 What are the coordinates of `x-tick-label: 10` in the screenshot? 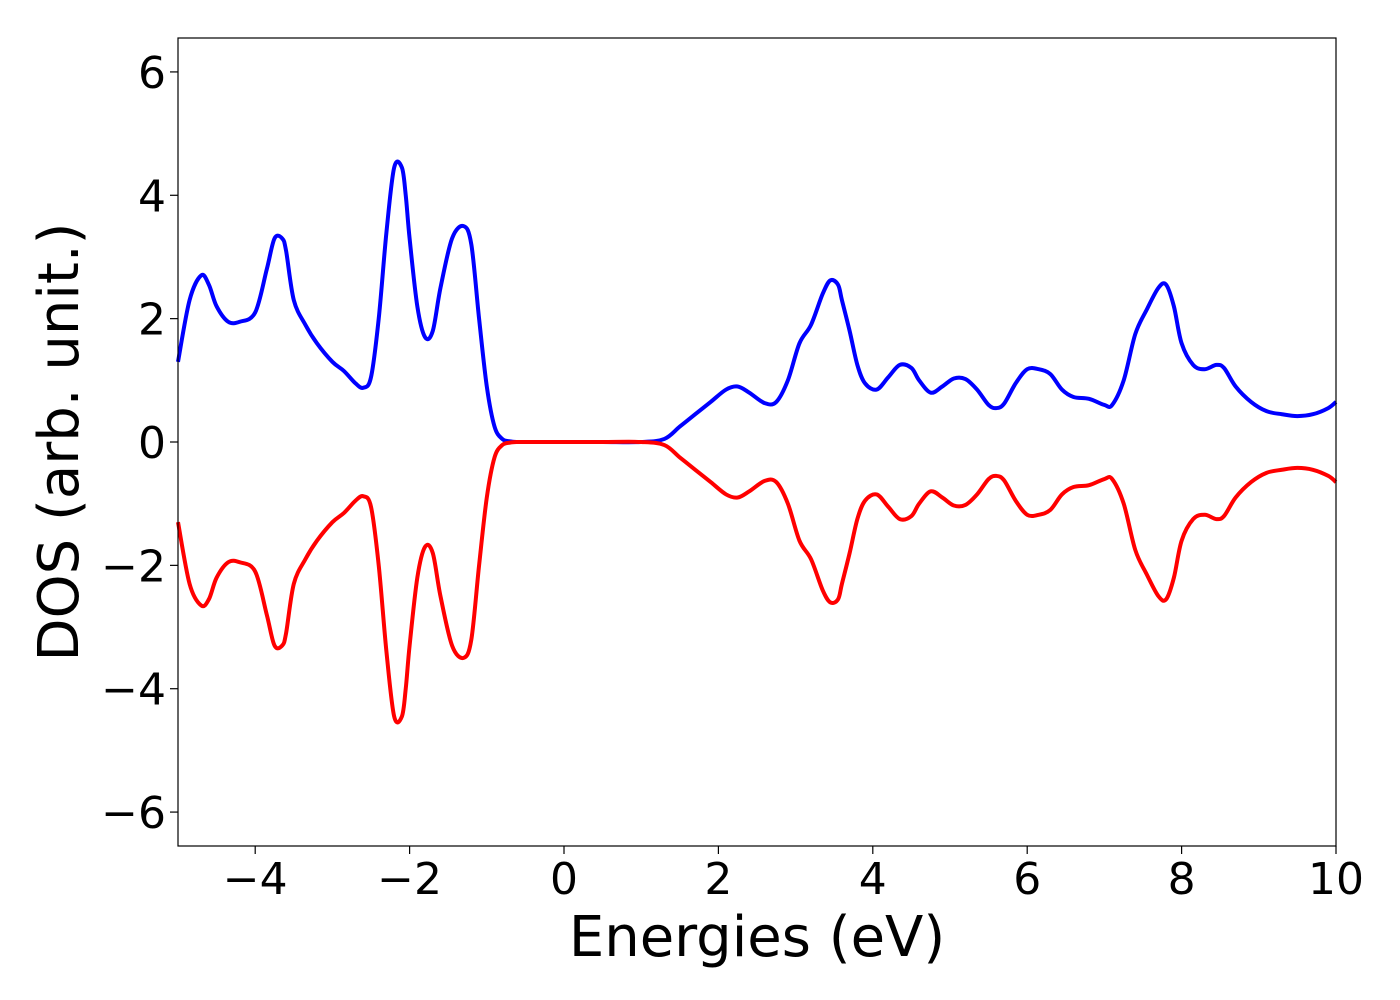 It's located at (1336, 879).